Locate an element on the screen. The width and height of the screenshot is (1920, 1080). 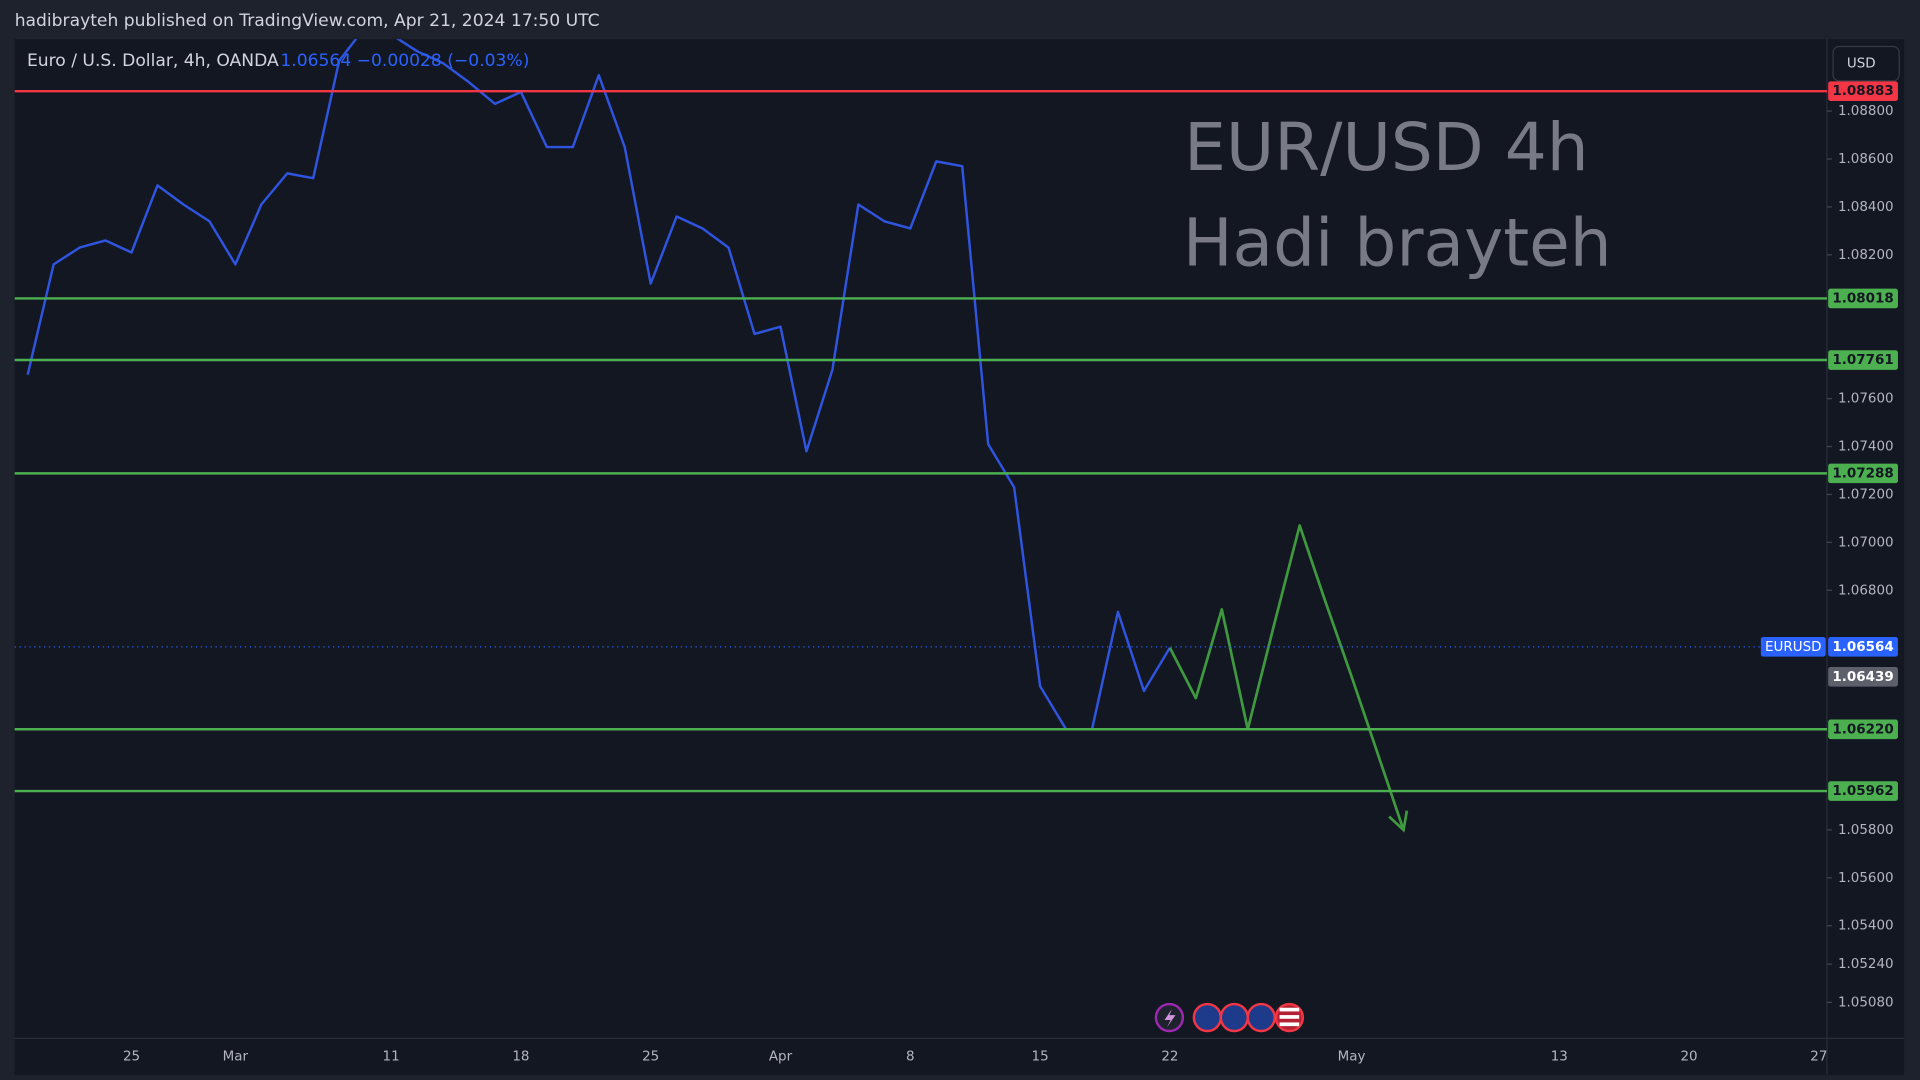
symbol-info: Euro / U.S. Dollar, 4h, OANDA is located at coordinates (153, 61).